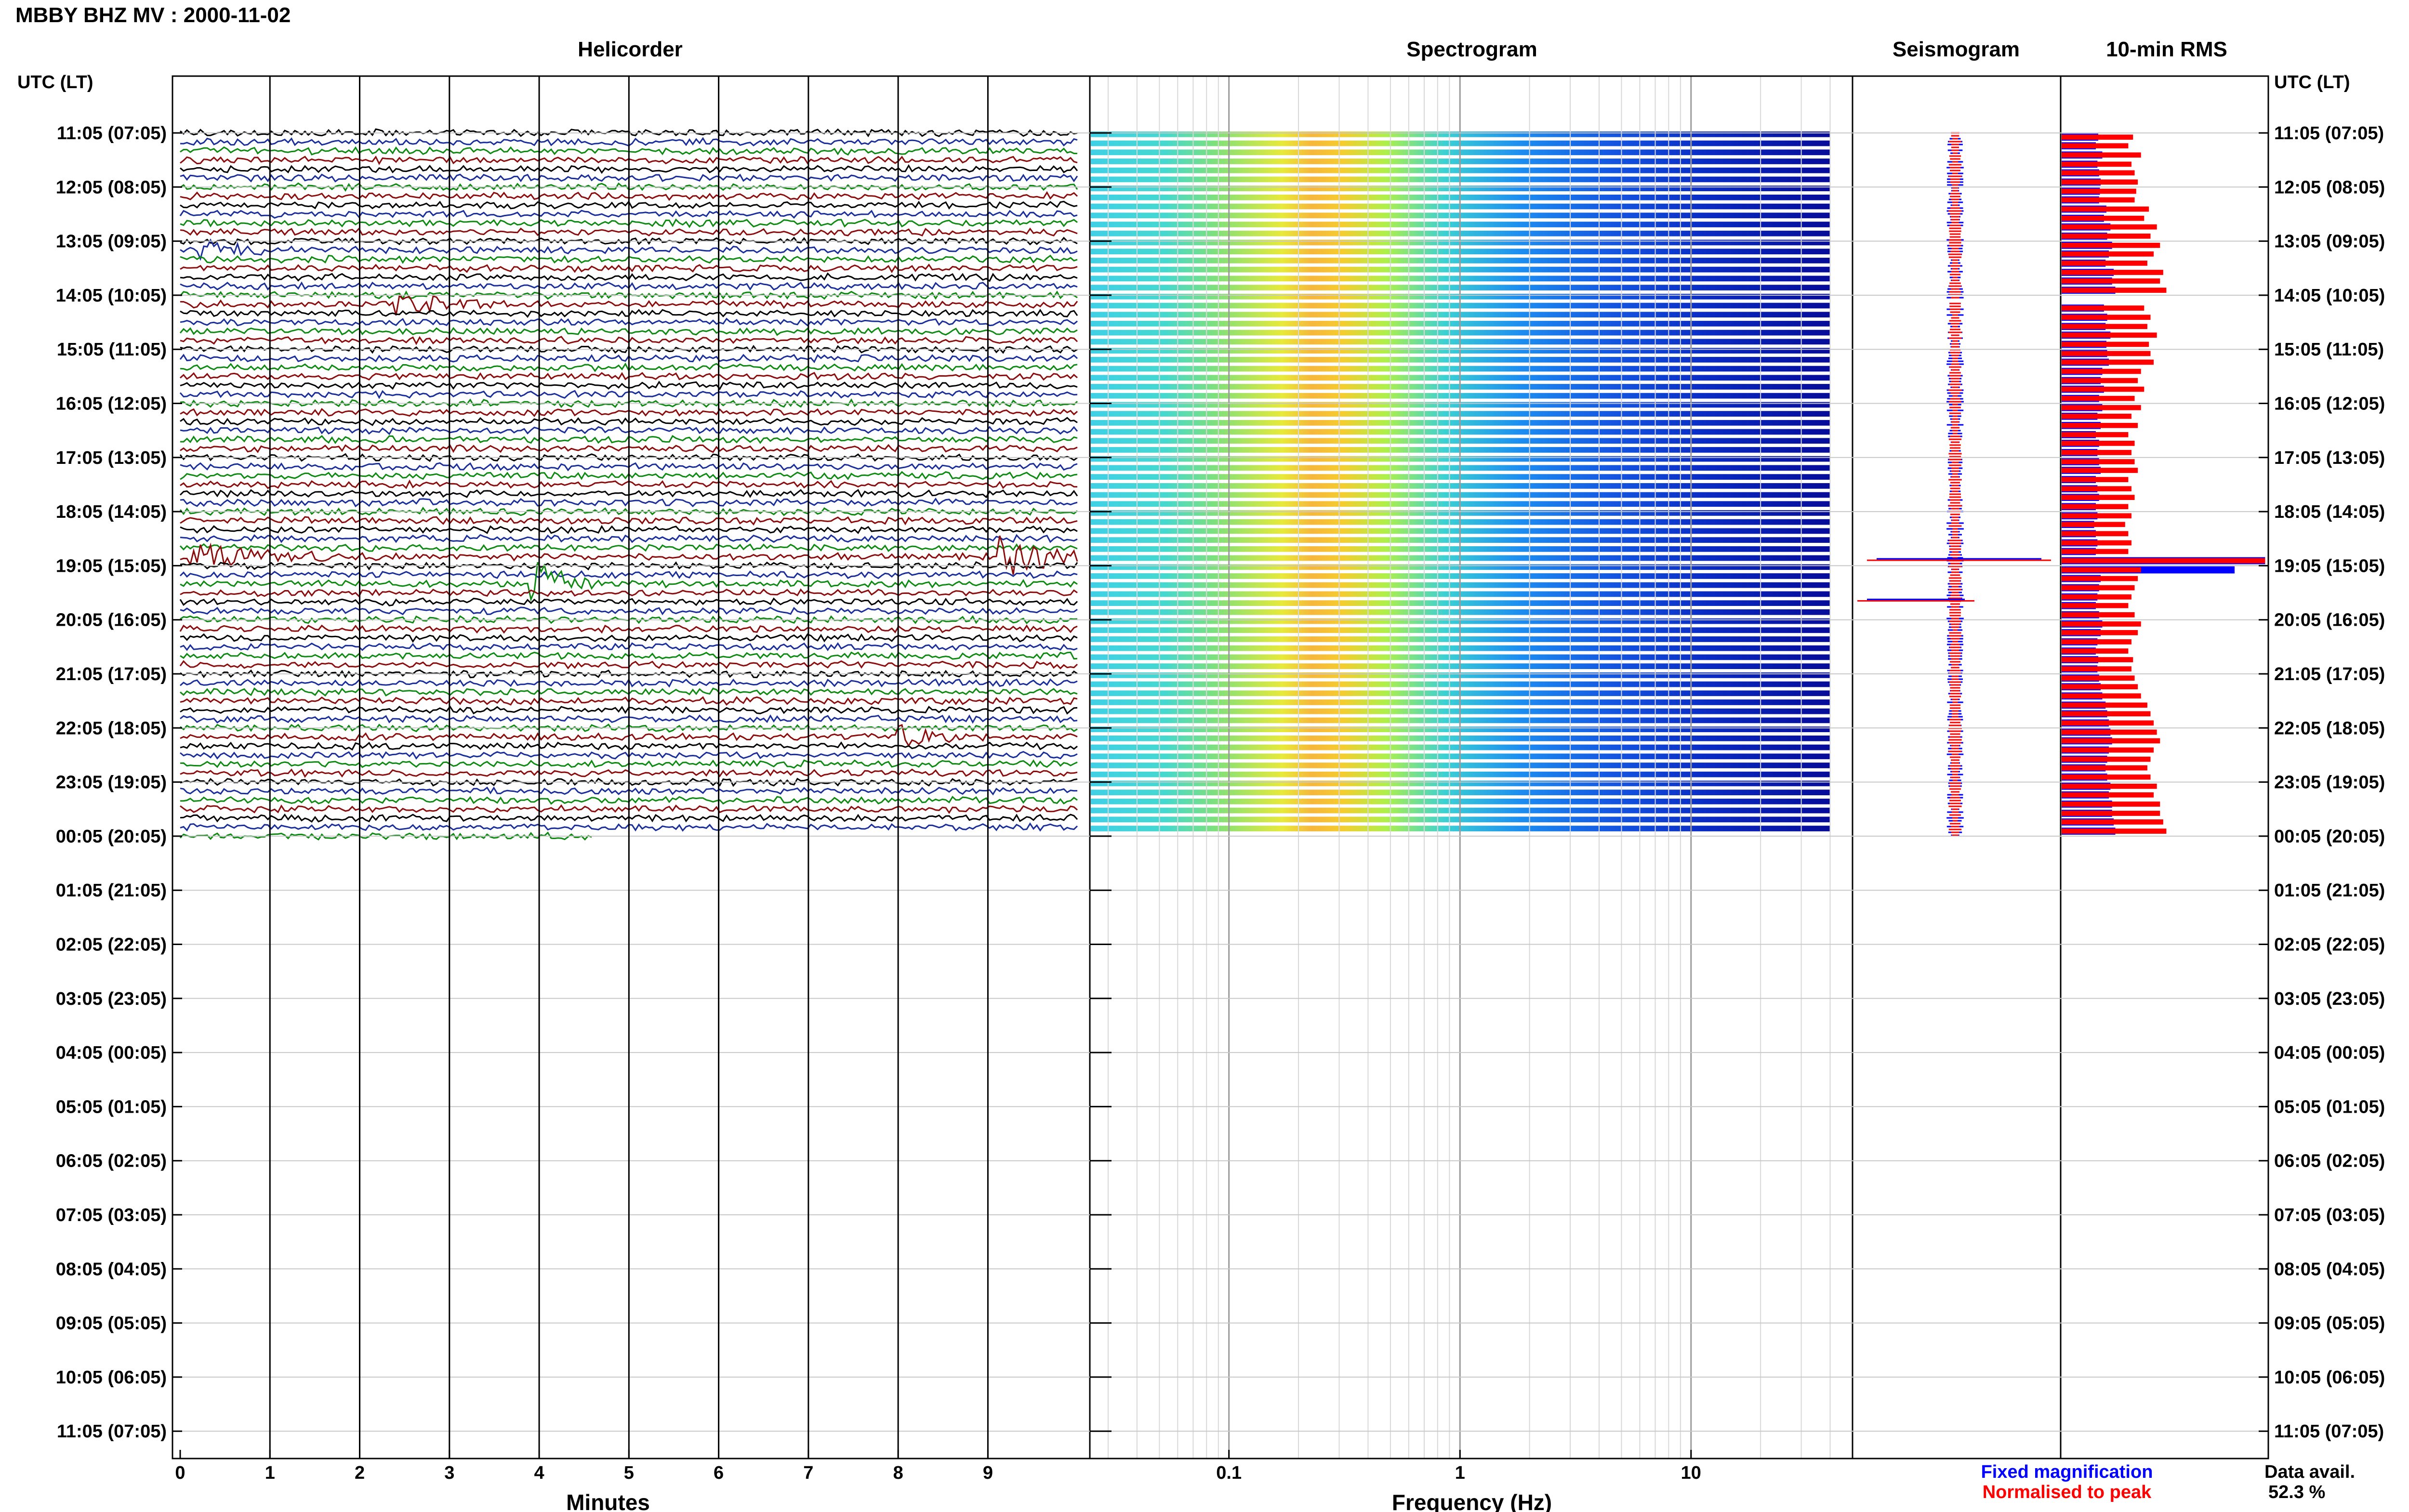  What do you see at coordinates (2067, 1472) in the screenshot?
I see `legend-fixed-magnification: Fixed magnification` at bounding box center [2067, 1472].